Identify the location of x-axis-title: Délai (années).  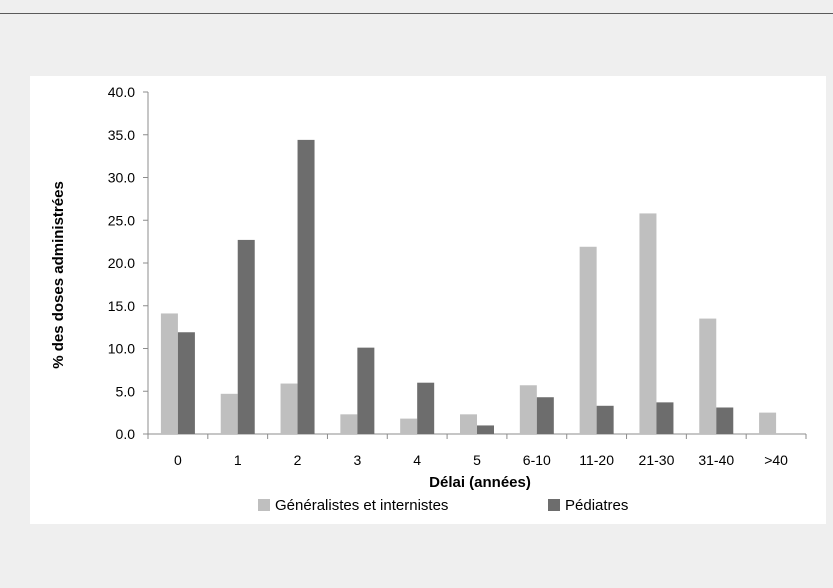
(480, 482).